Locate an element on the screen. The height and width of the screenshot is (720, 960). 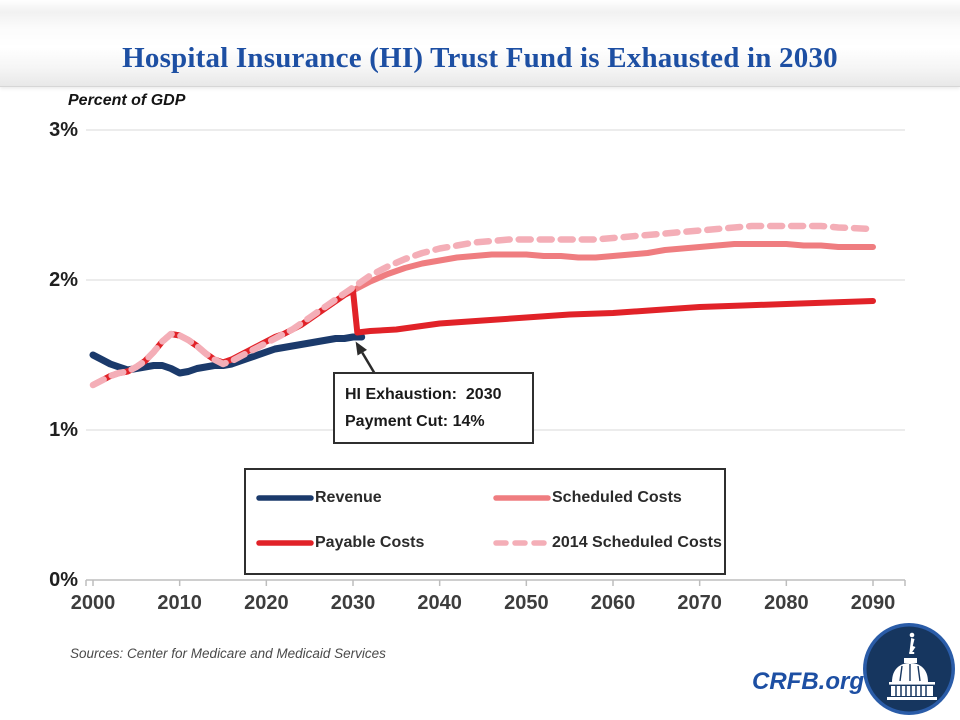
x-tick-label: 2040 is located at coordinates (439, 603).